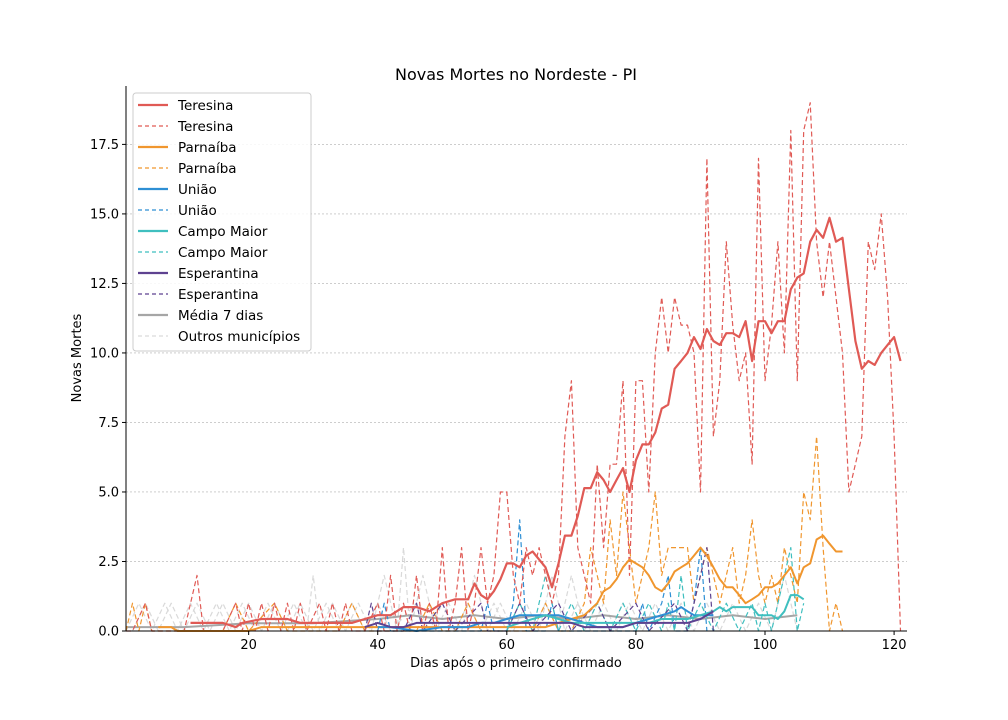 The width and height of the screenshot is (1008, 720). Describe the element at coordinates (205, 106) in the screenshot. I see `legend-label-0: Teresina` at that location.